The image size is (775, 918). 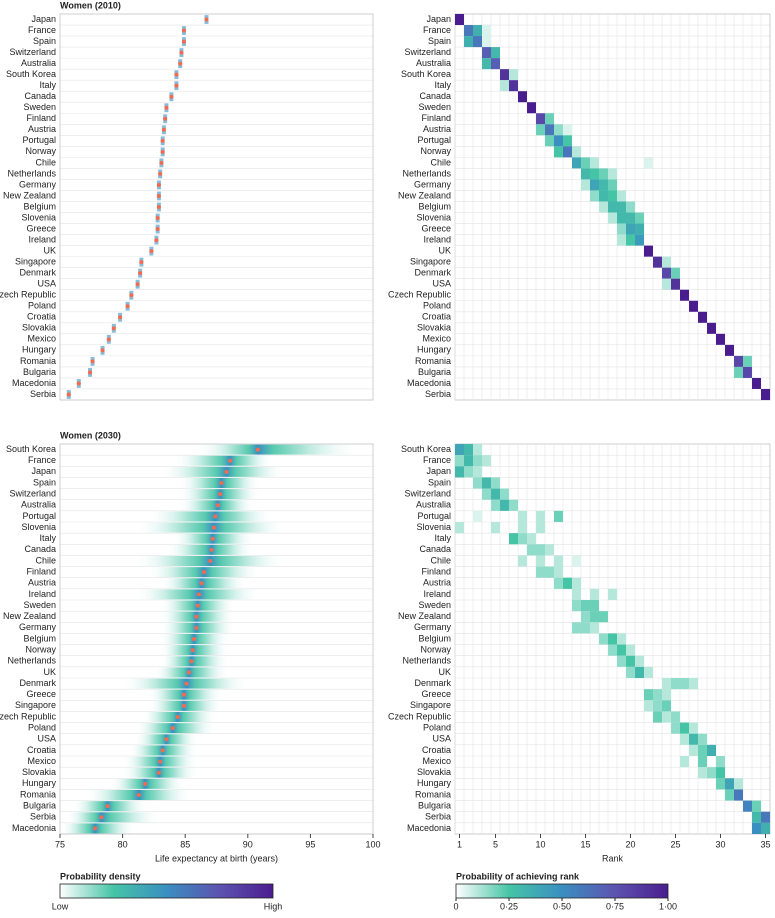 What do you see at coordinates (562, 891) in the screenshot?
I see `colorbar` at bounding box center [562, 891].